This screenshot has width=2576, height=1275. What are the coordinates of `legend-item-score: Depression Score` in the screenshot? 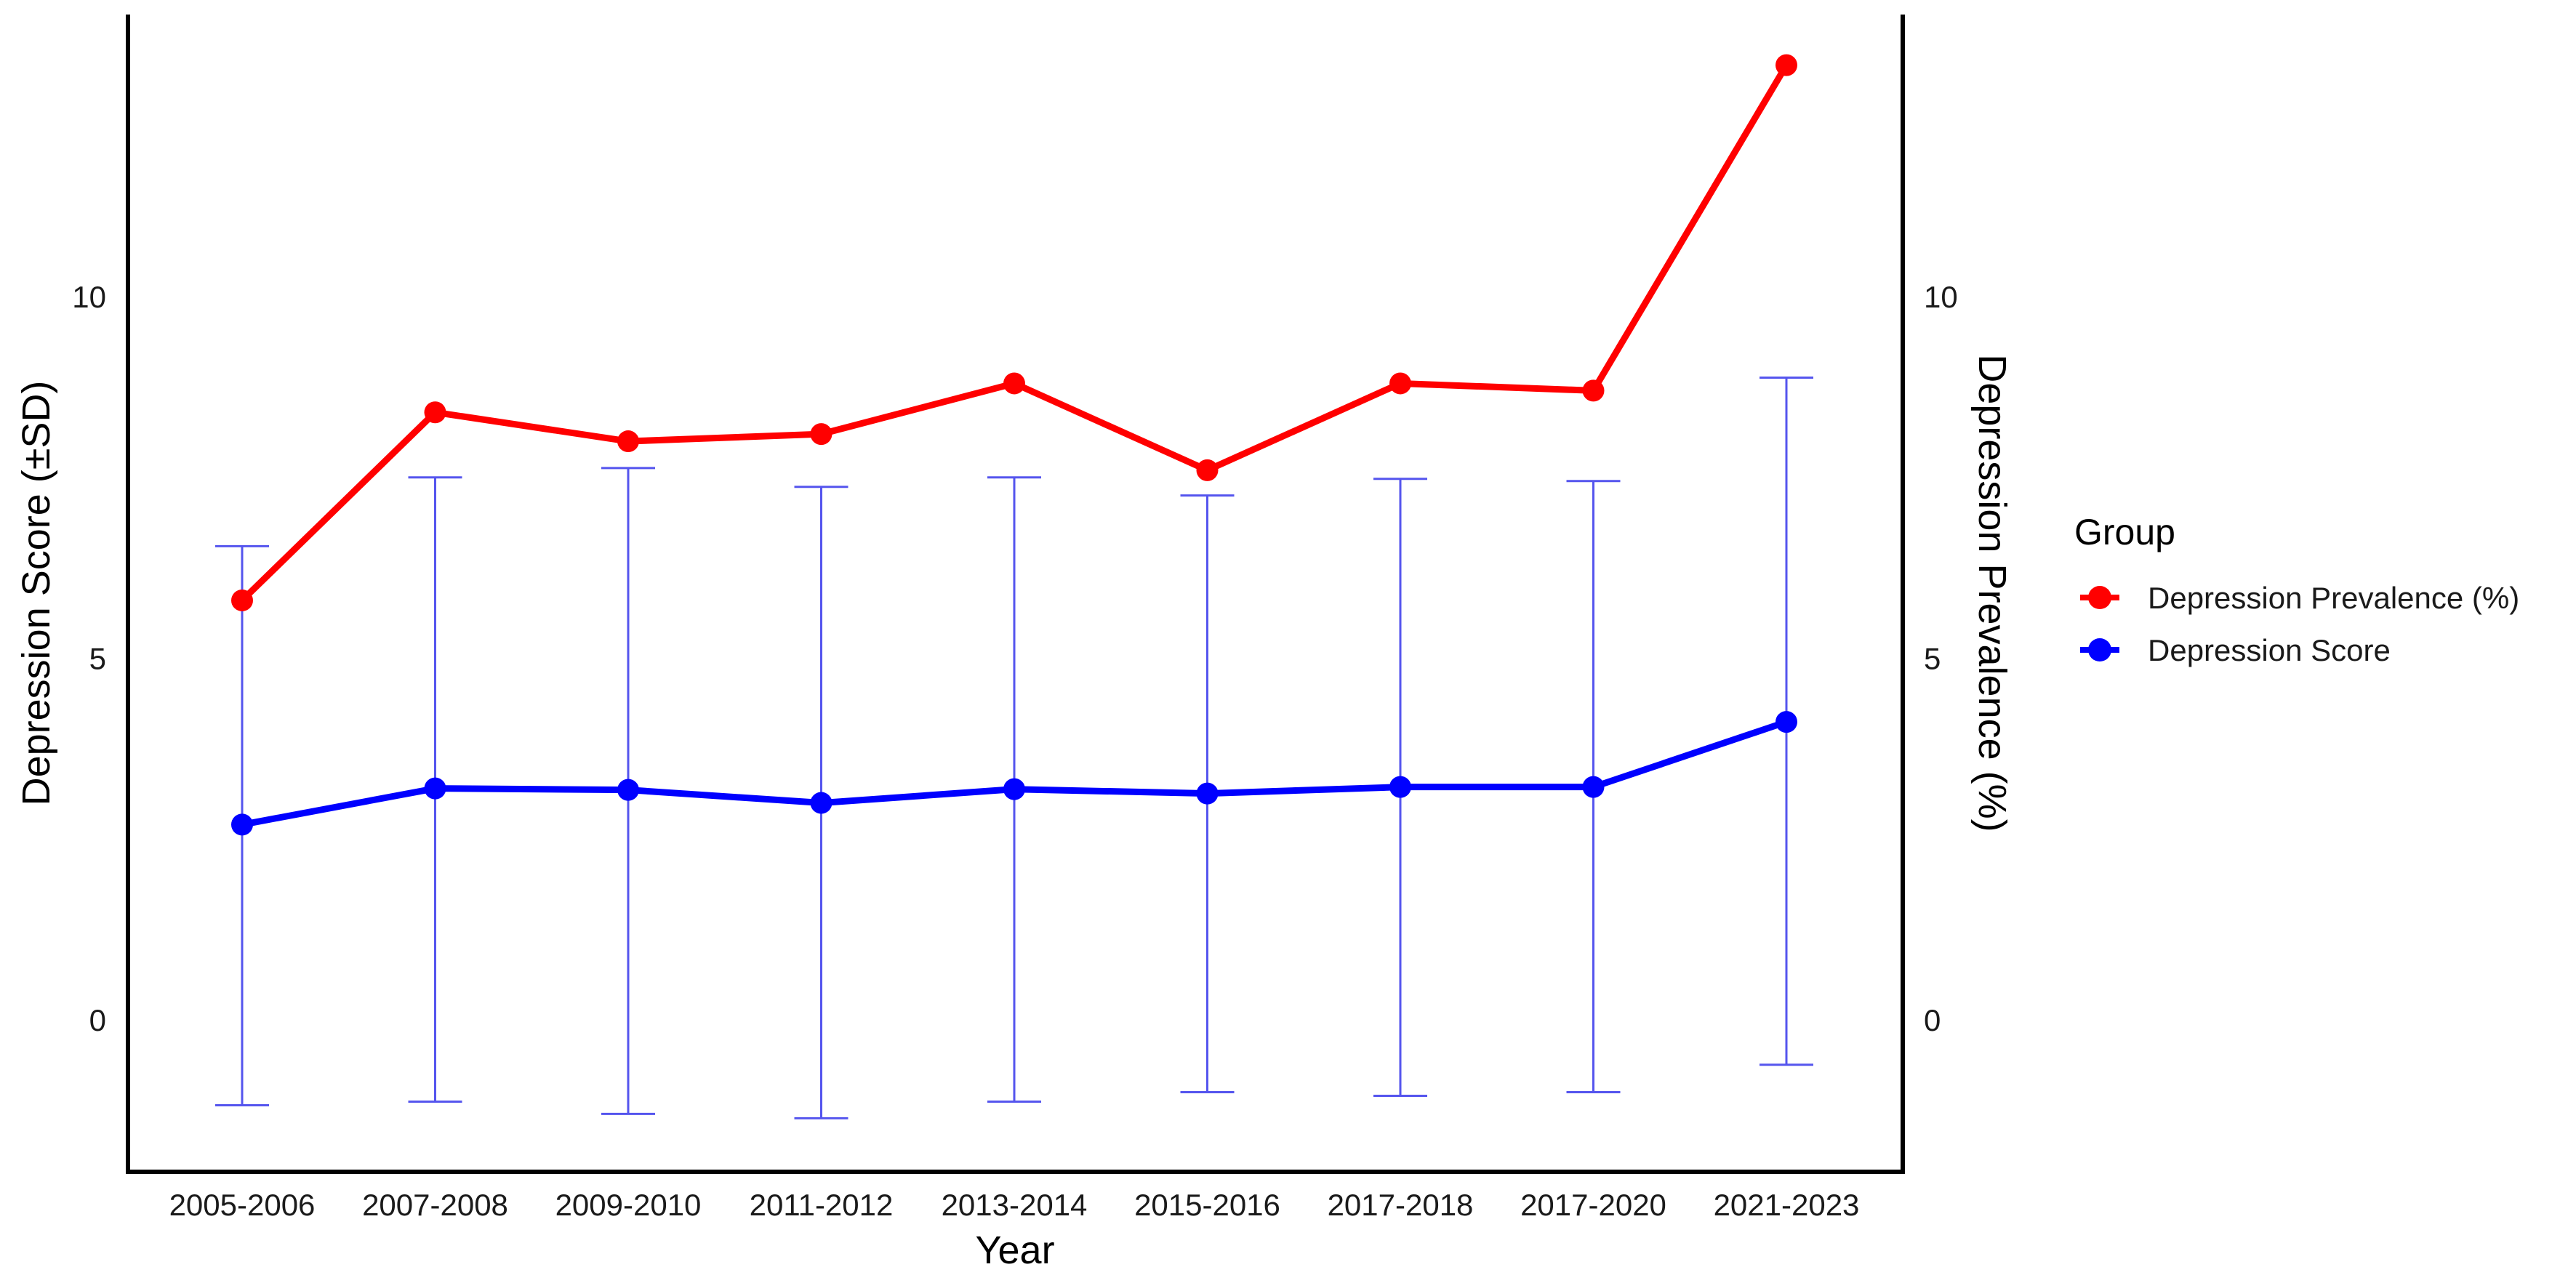 It's located at (2235, 650).